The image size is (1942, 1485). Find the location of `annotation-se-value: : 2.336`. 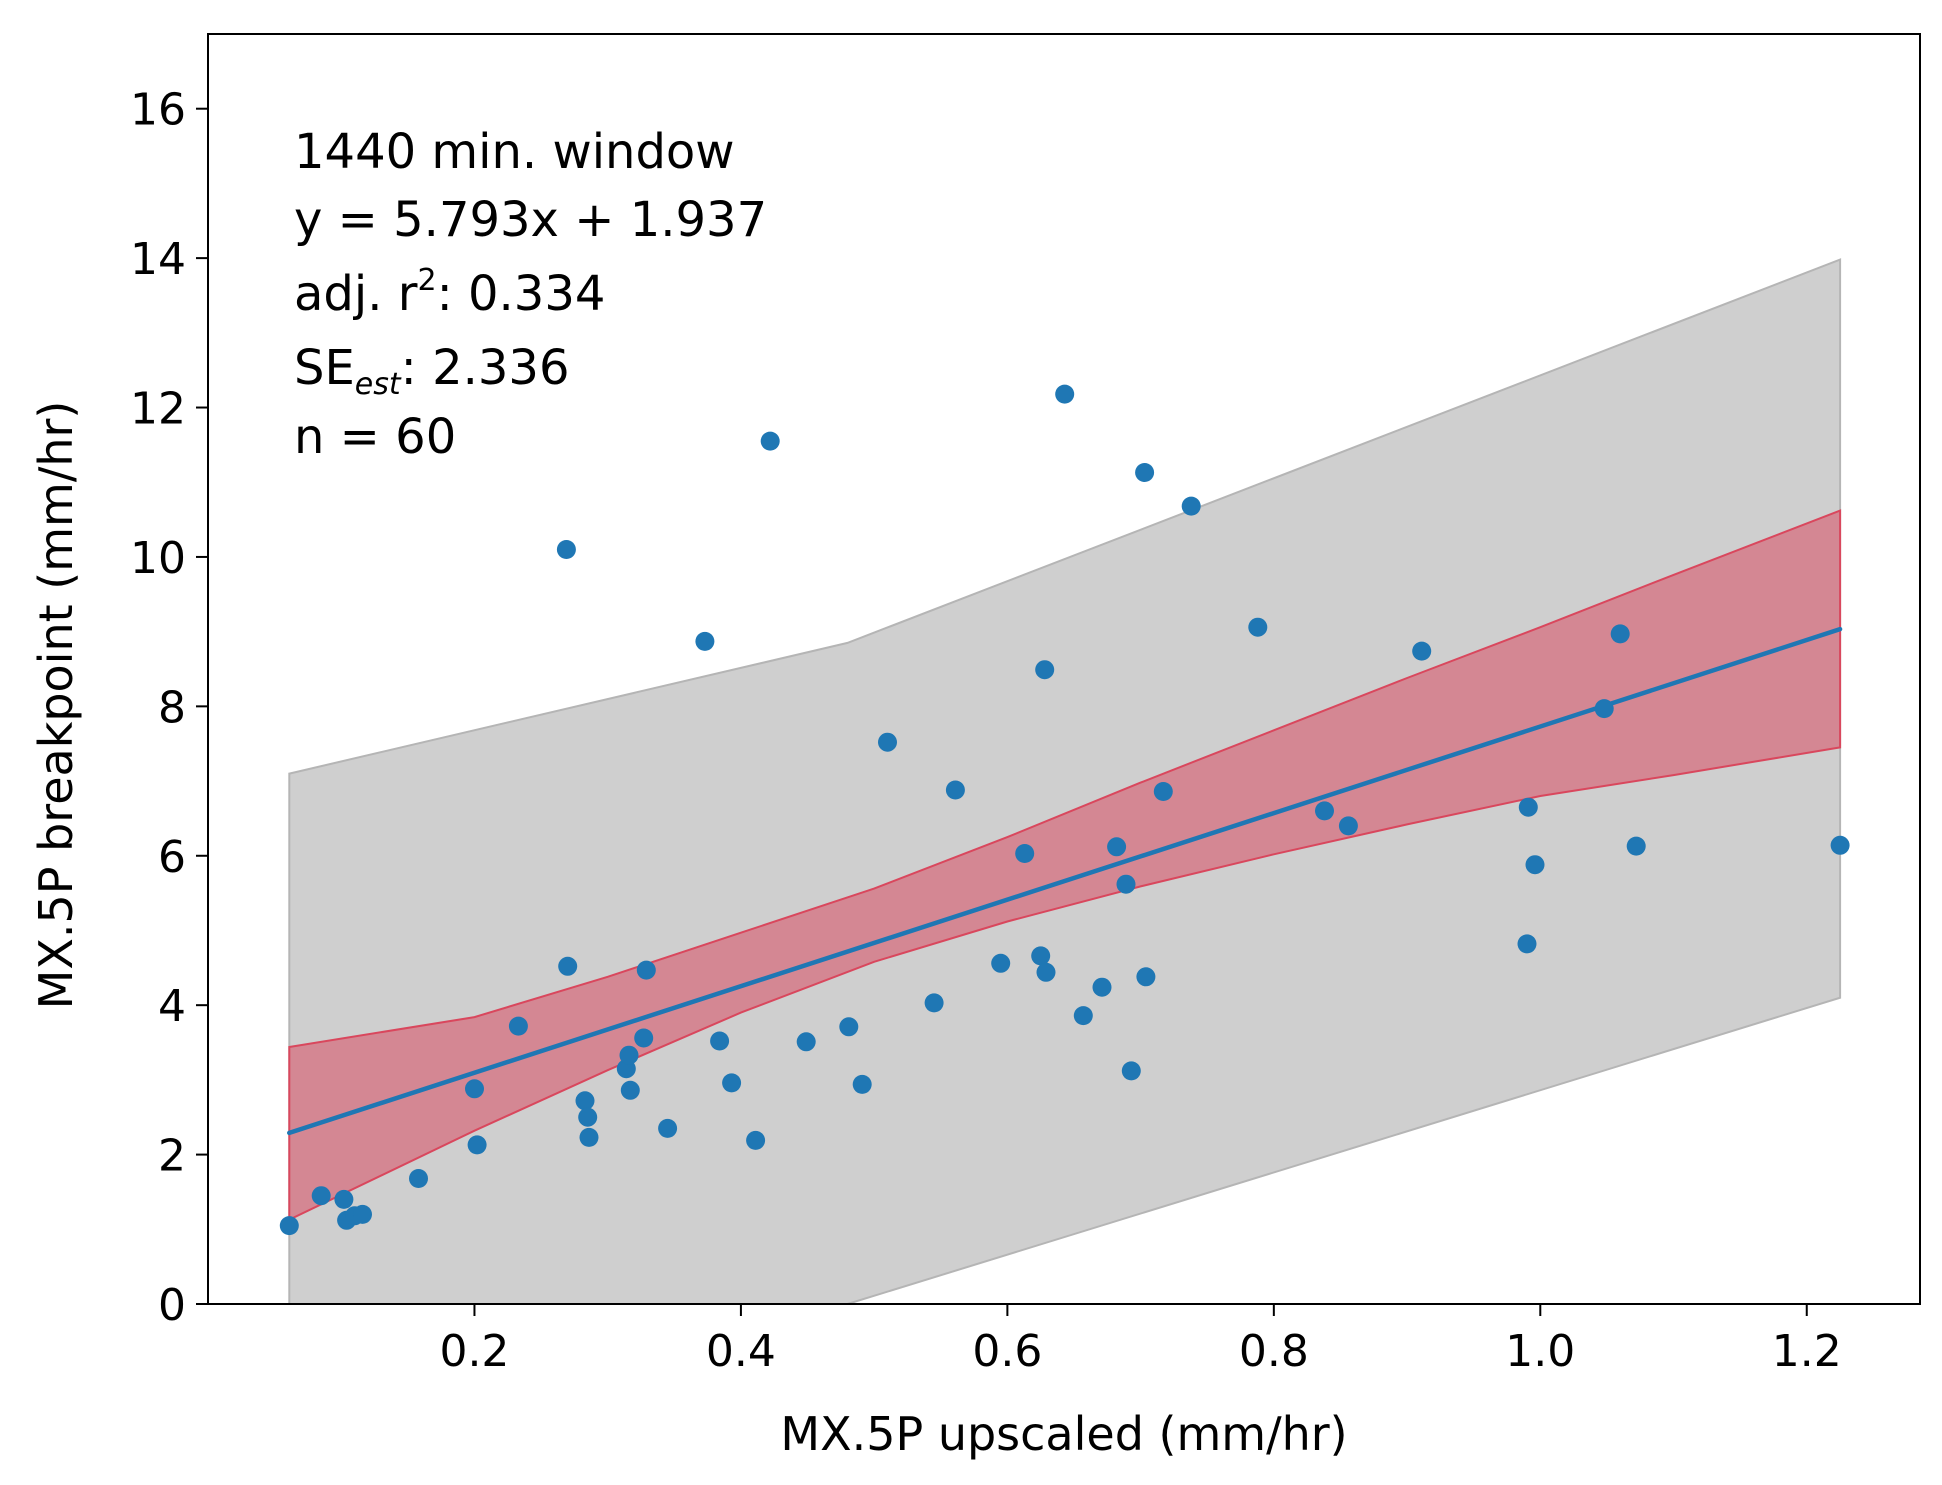

annotation-se-value: : 2.336 is located at coordinates (485, 368).